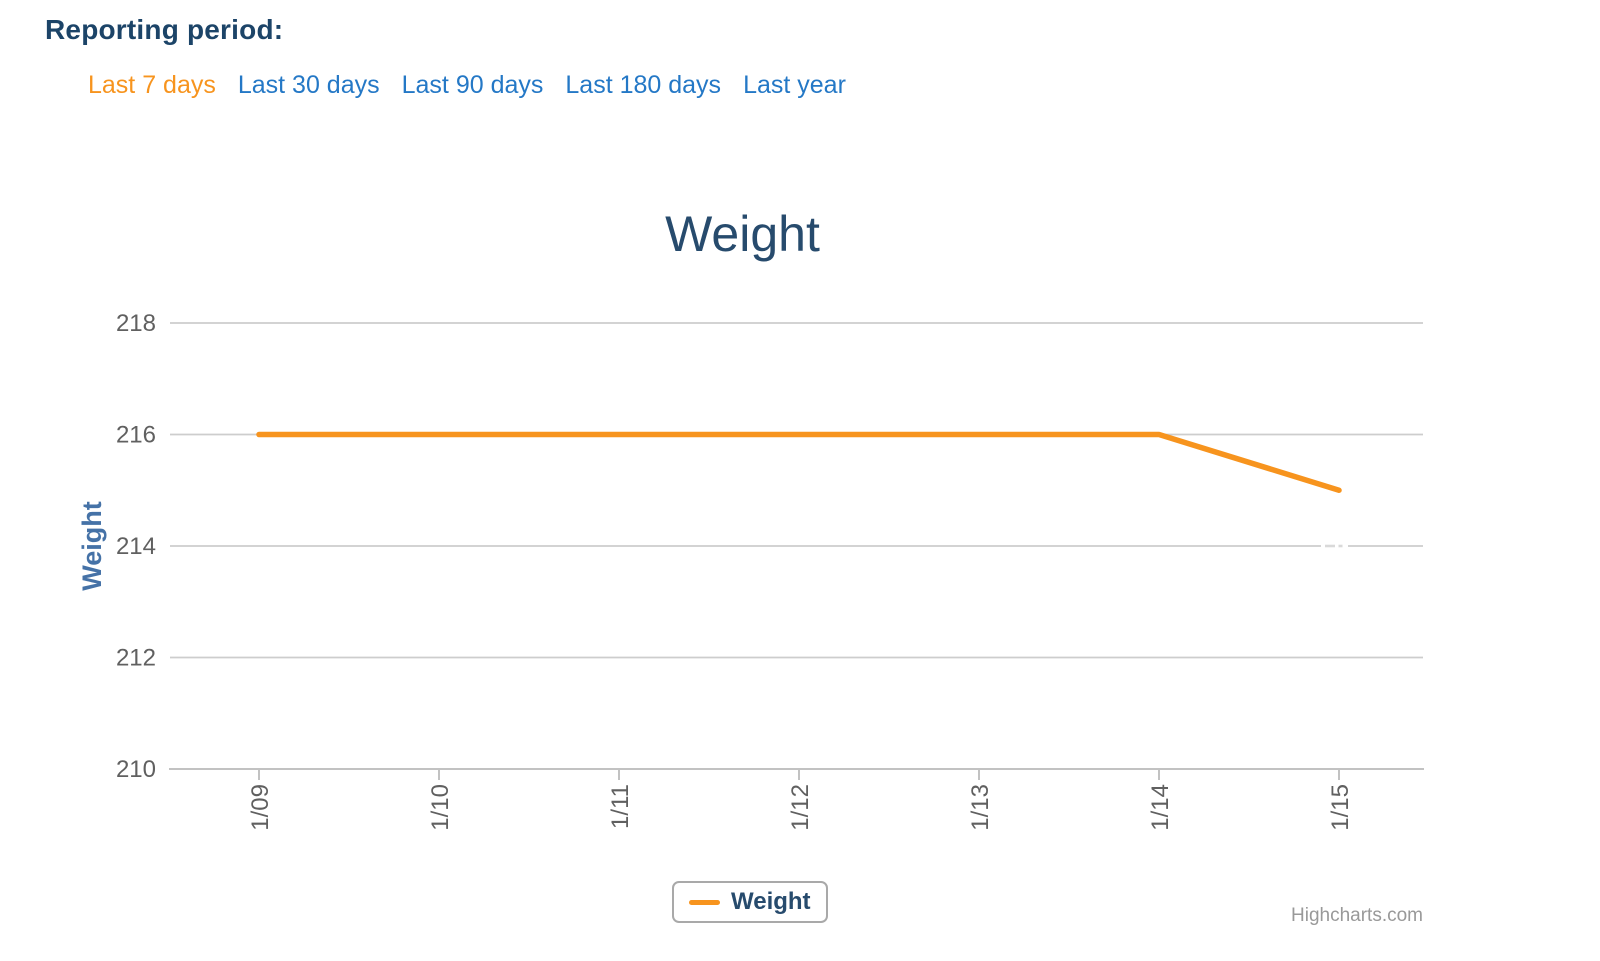  What do you see at coordinates (771, 901) in the screenshot?
I see `legend-item-label: Weight` at bounding box center [771, 901].